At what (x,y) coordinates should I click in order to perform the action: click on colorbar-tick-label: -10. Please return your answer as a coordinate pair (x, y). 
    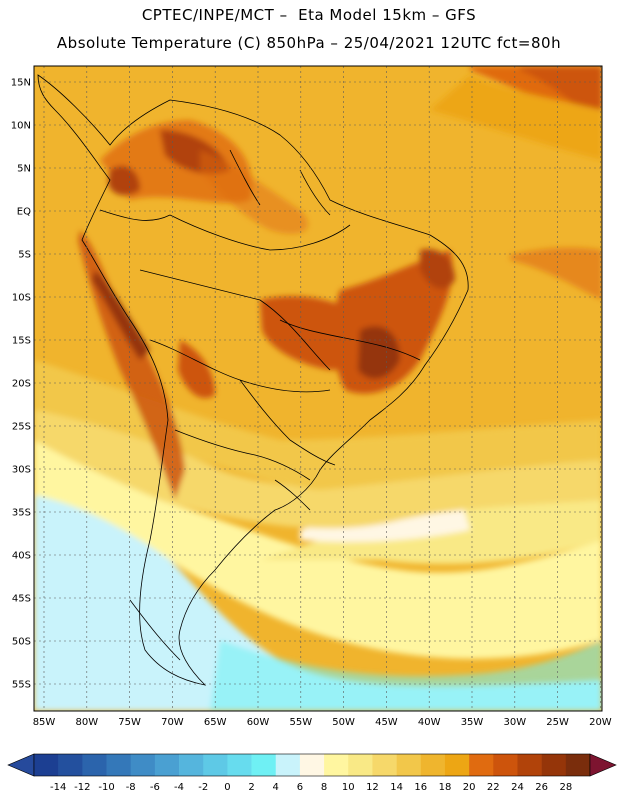
    Looking at the image, I should click on (106, 787).